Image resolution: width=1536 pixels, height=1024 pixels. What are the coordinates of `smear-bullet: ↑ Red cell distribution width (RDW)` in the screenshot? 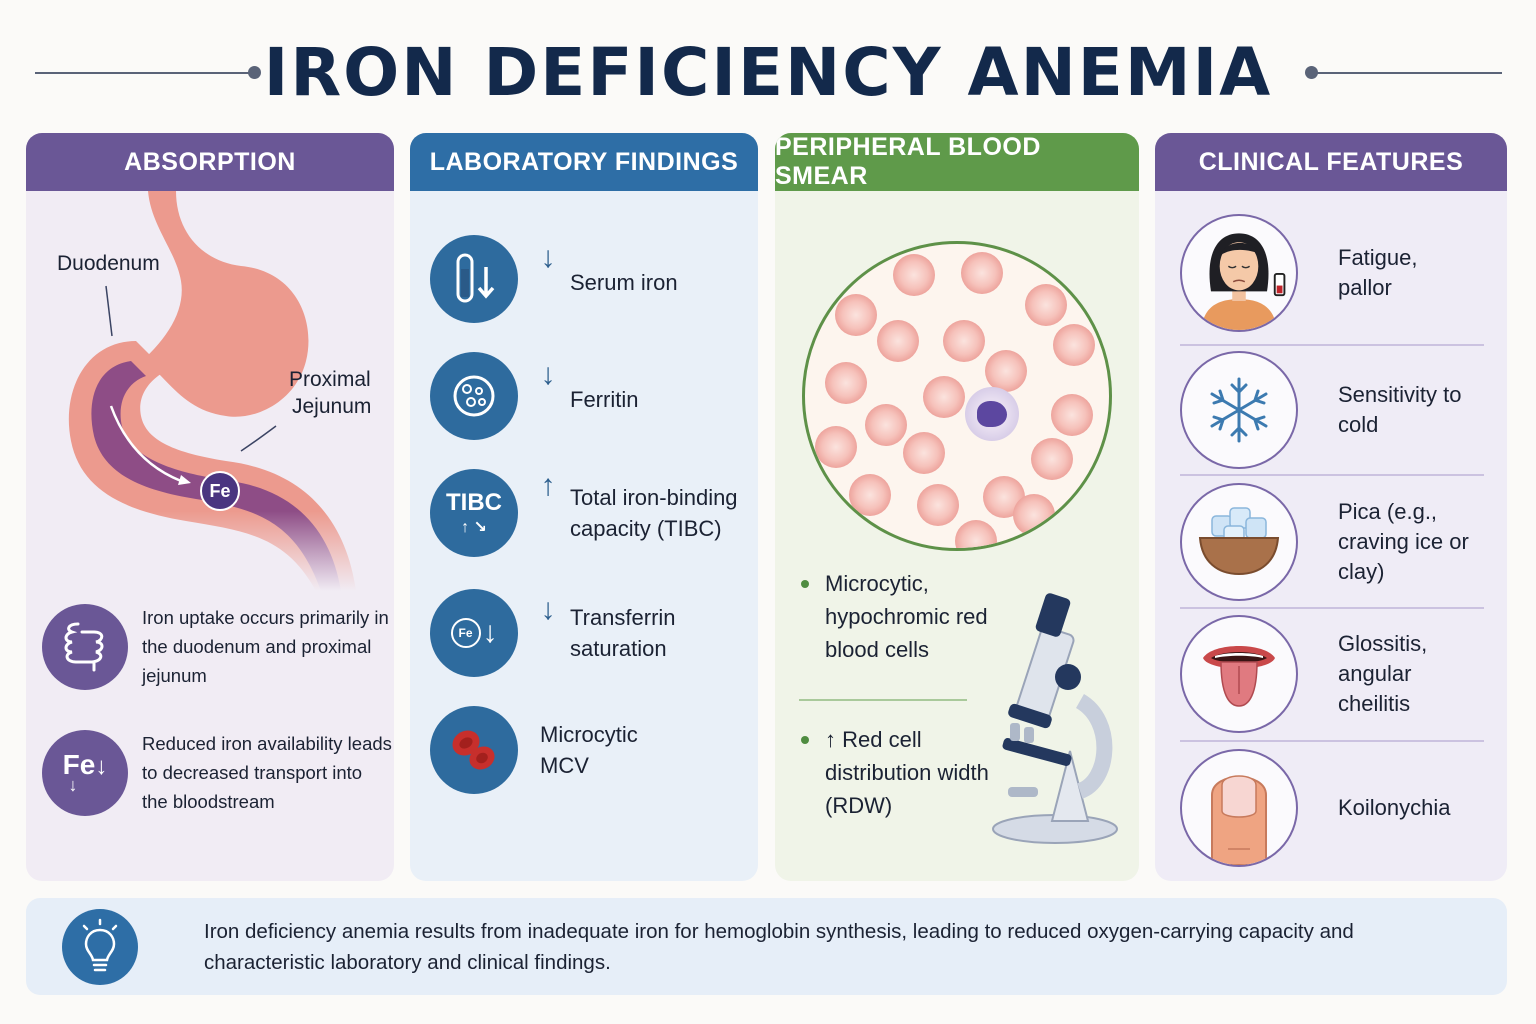 It's located at (913, 772).